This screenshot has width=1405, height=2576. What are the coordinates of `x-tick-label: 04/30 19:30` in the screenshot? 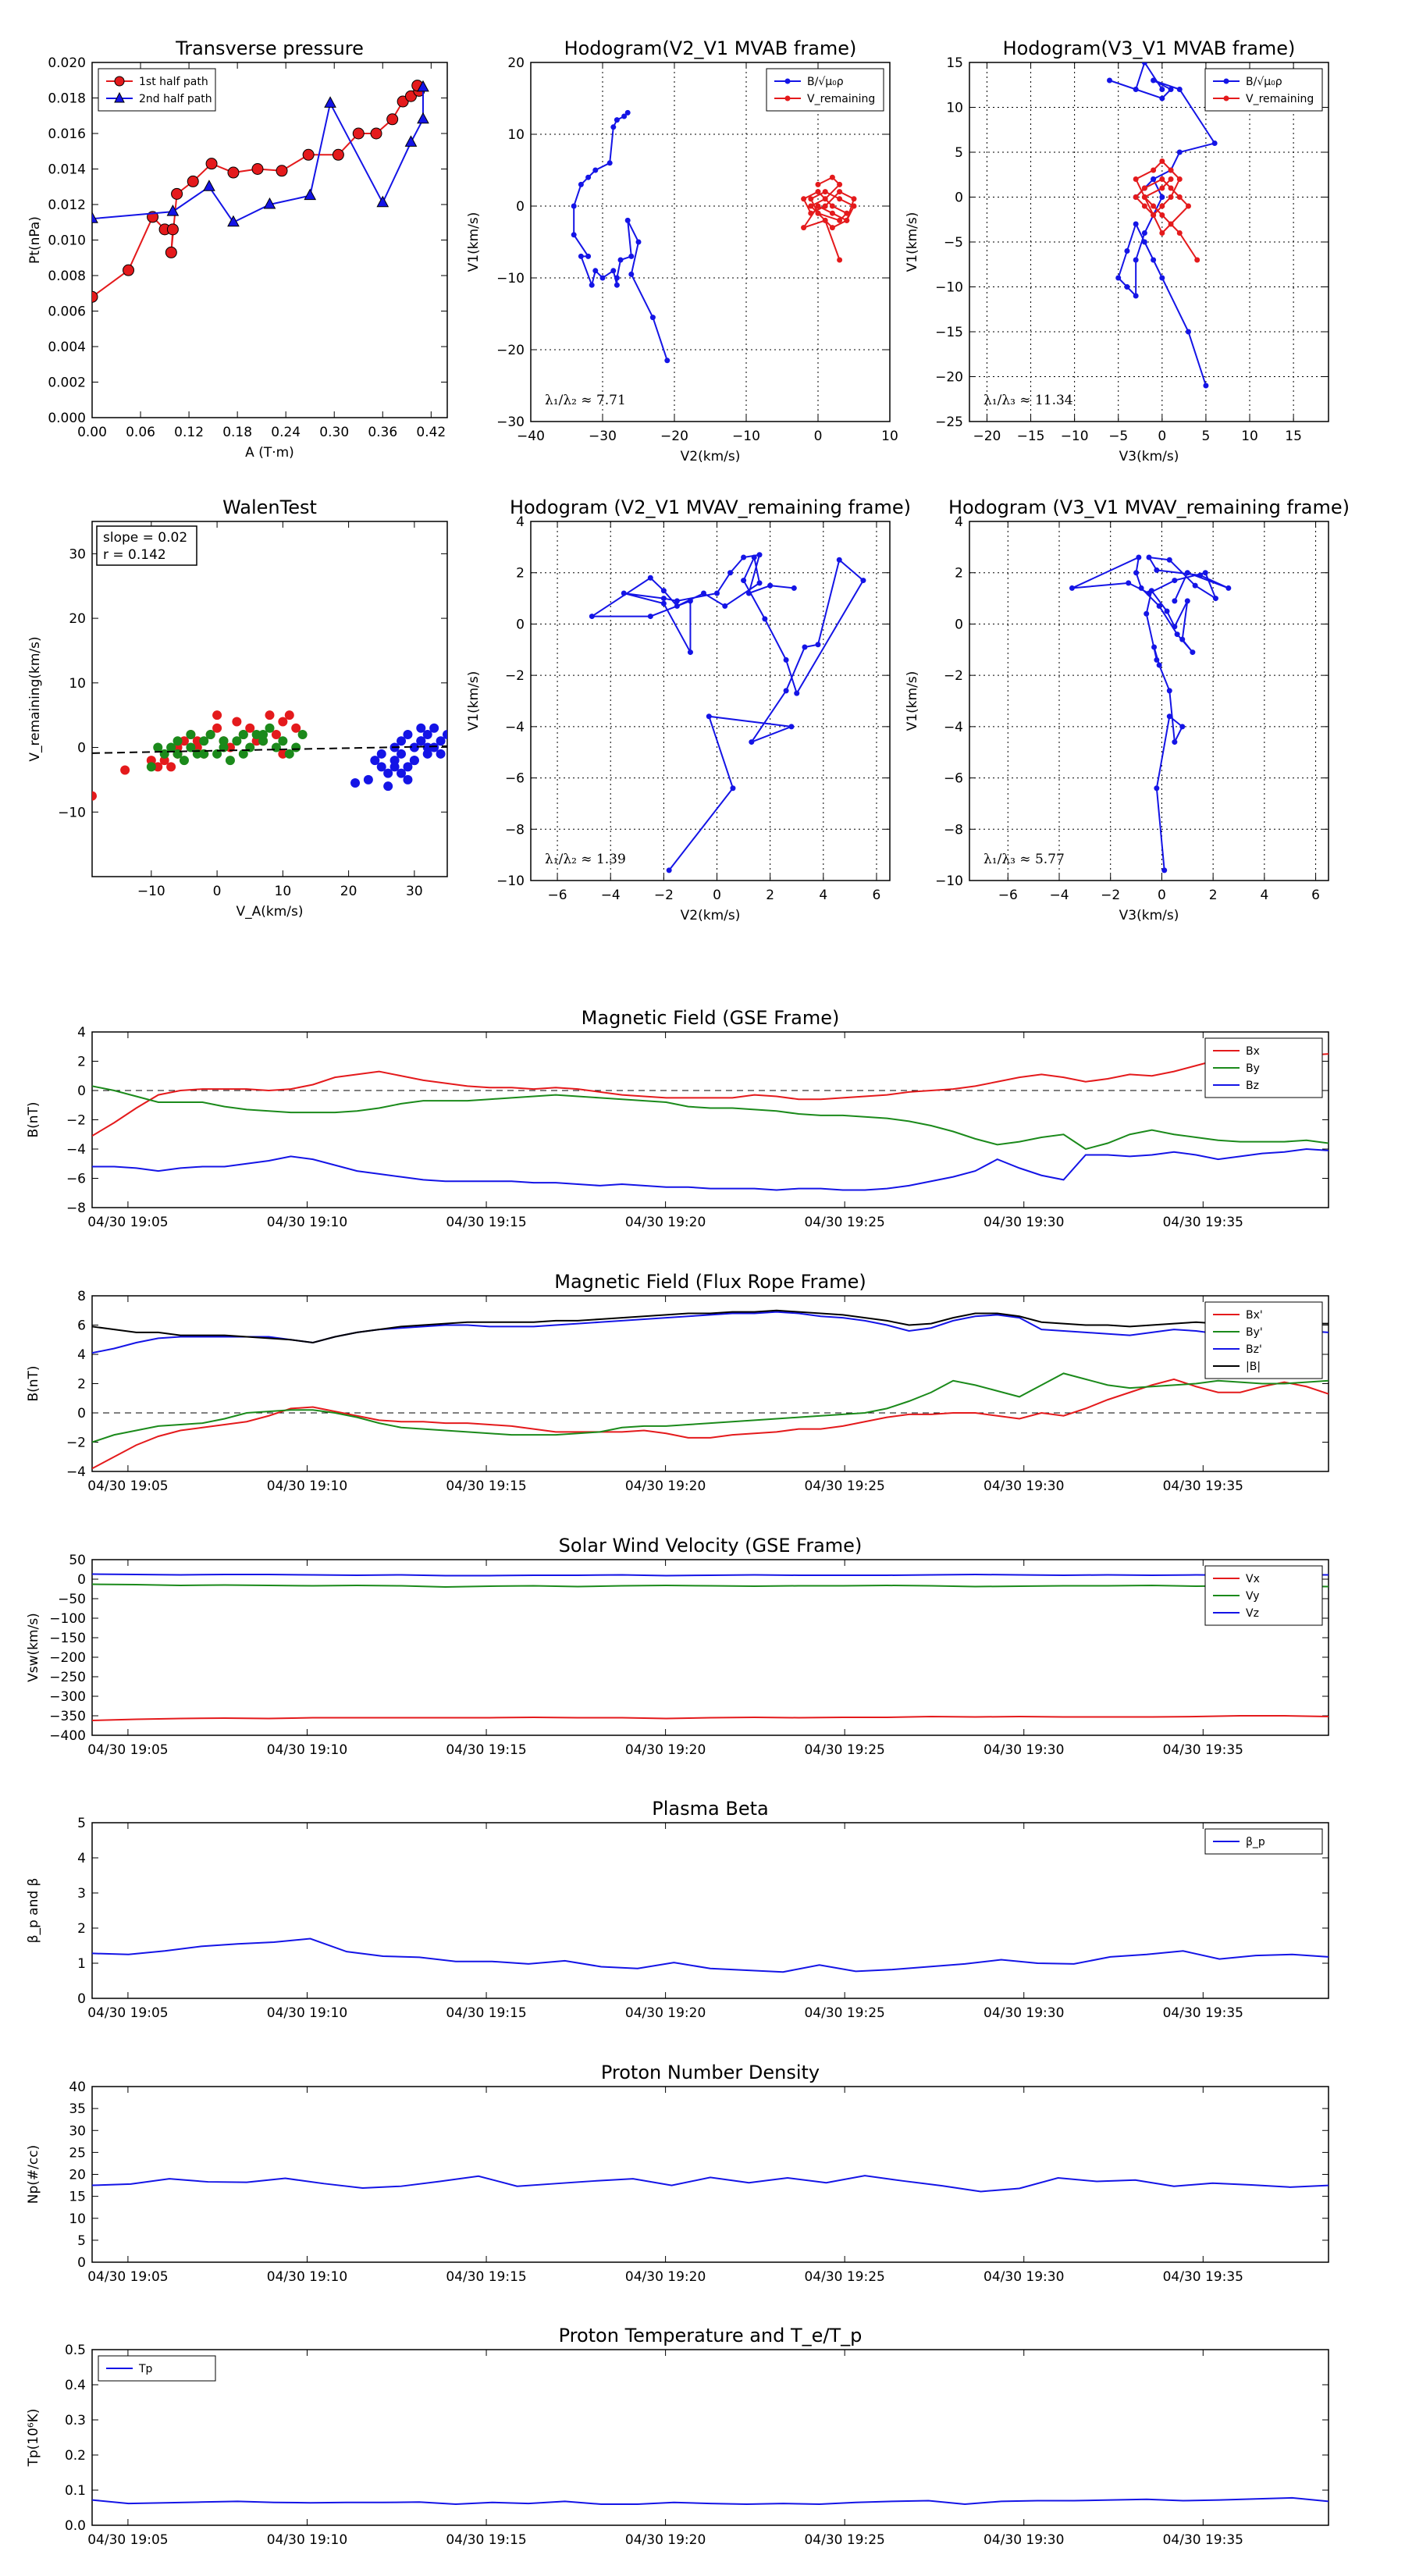 It's located at (1024, 1486).